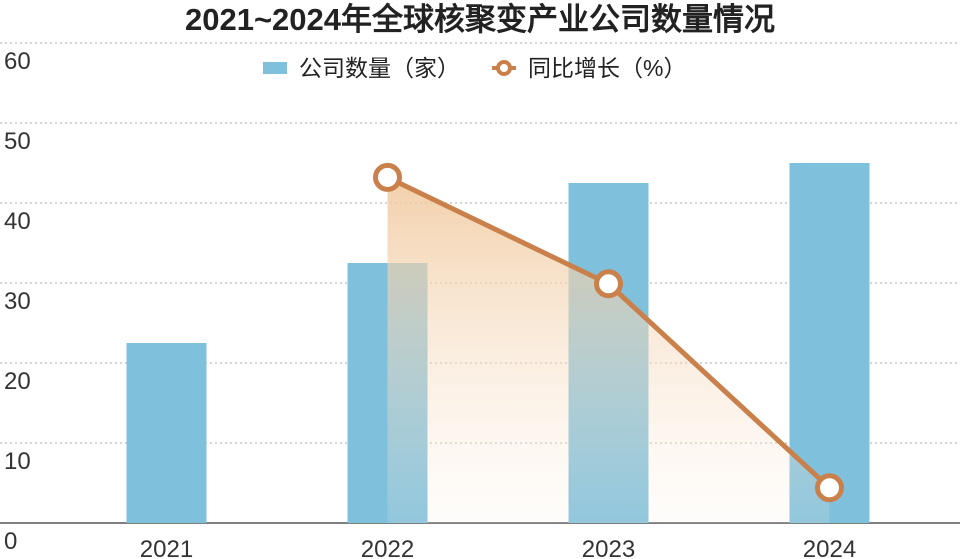  I want to click on legend-label: 同比增长（%）, so click(607, 68).